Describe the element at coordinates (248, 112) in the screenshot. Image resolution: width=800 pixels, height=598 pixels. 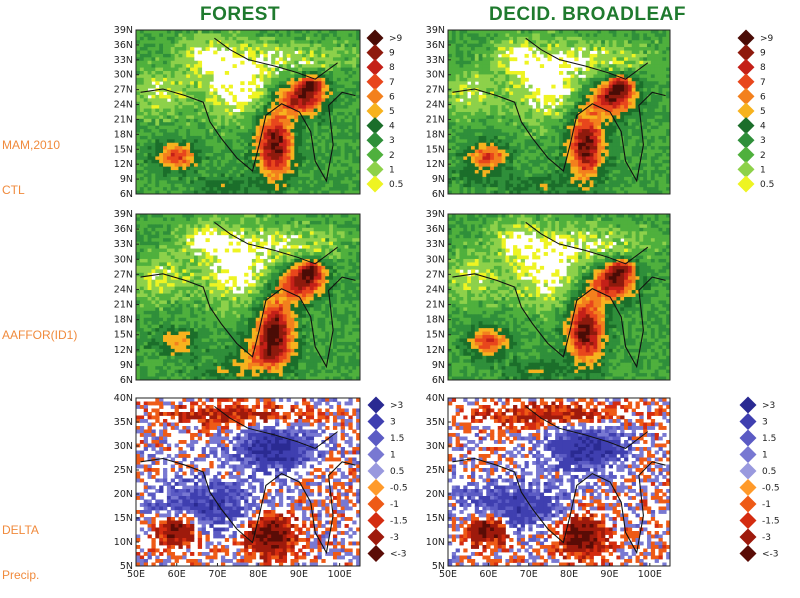
I see `panel-frame` at that location.